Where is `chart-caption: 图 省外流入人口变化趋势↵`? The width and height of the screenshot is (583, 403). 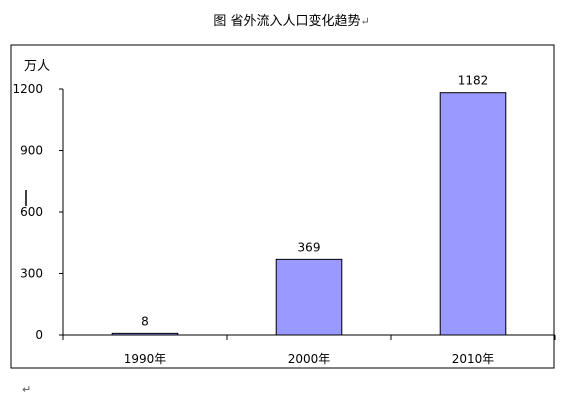 chart-caption: 图 省外流入人口变化趋势↵ is located at coordinates (291, 19).